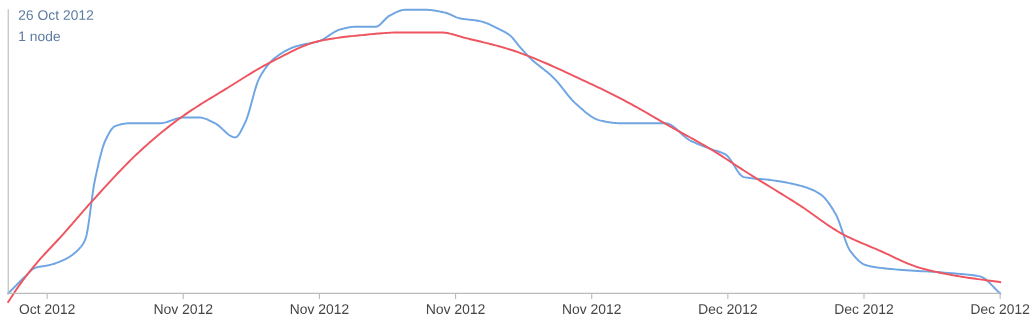  Describe the element at coordinates (40, 36) in the screenshot. I see `annotation: 1 node` at that location.